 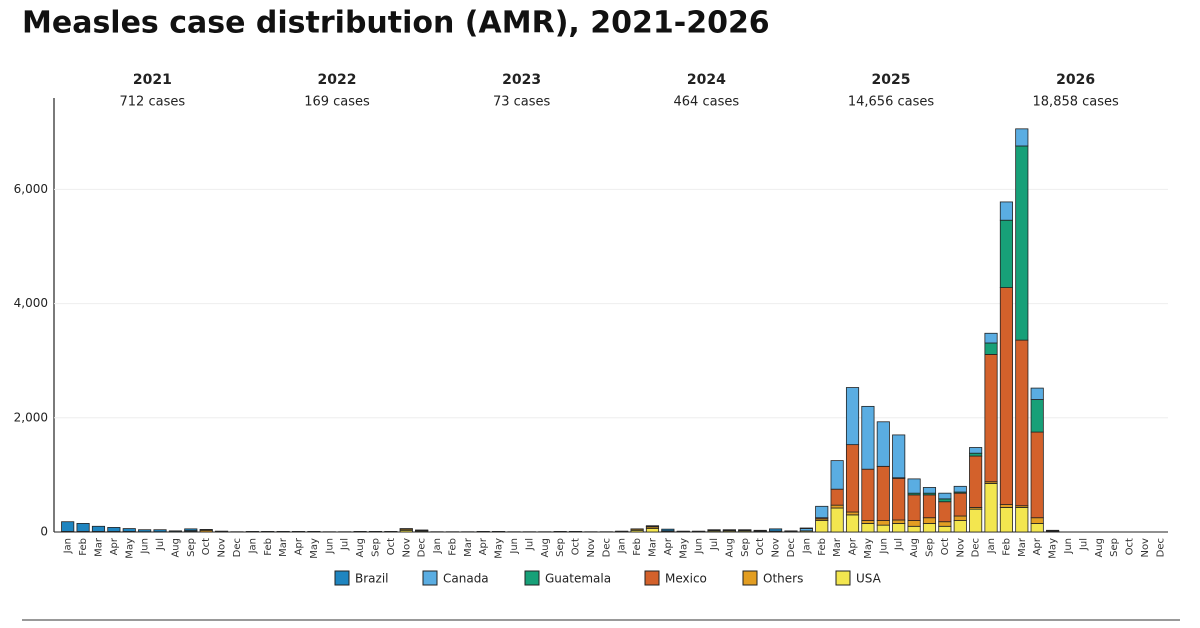 What do you see at coordinates (31, 303) in the screenshot?
I see `y-tick-label: 4,000` at bounding box center [31, 303].